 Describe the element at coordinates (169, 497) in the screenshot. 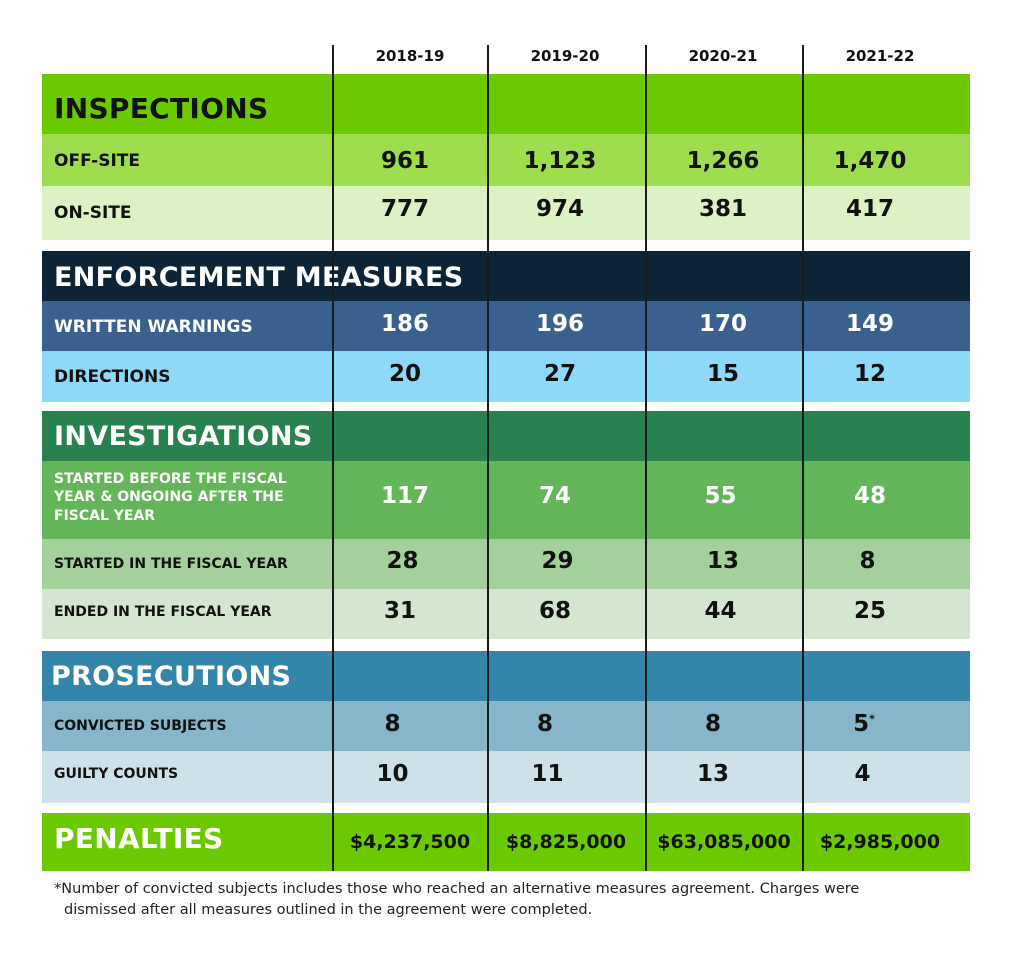

I see `row-label-started-before-line-2: YEAR & ONGOING AFTER THE` at that location.